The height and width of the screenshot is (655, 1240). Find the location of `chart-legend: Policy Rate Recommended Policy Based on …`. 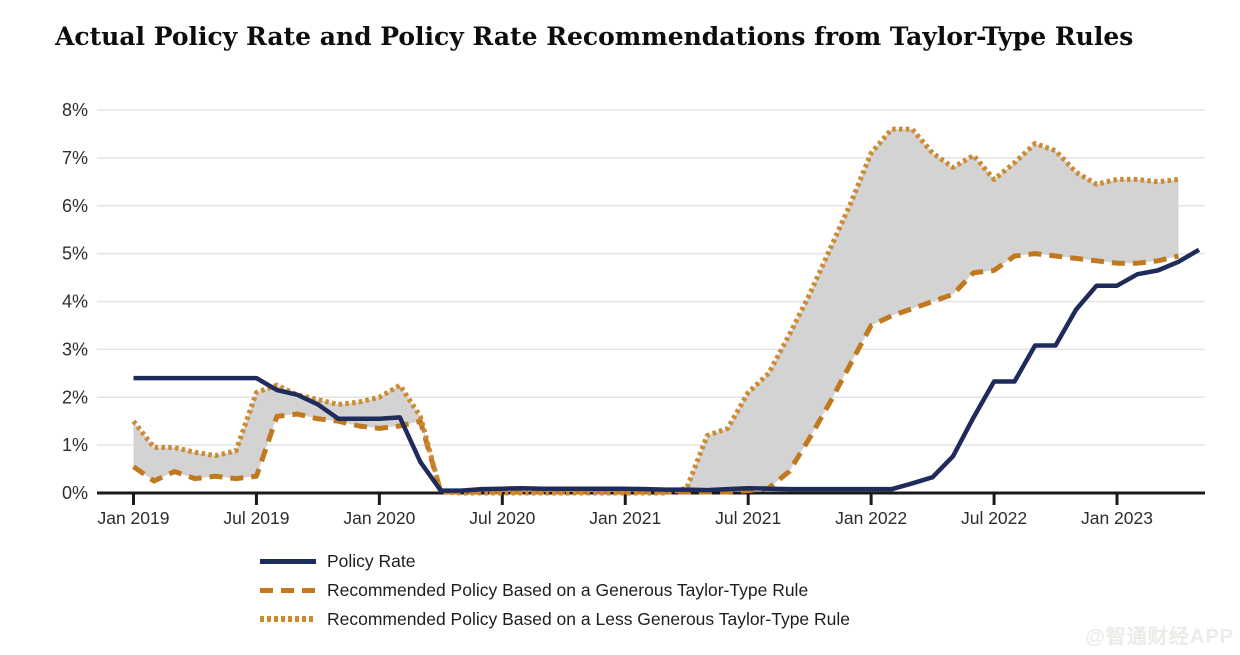

chart-legend: Policy Rate Recommended Policy Based on … is located at coordinates (555, 593).